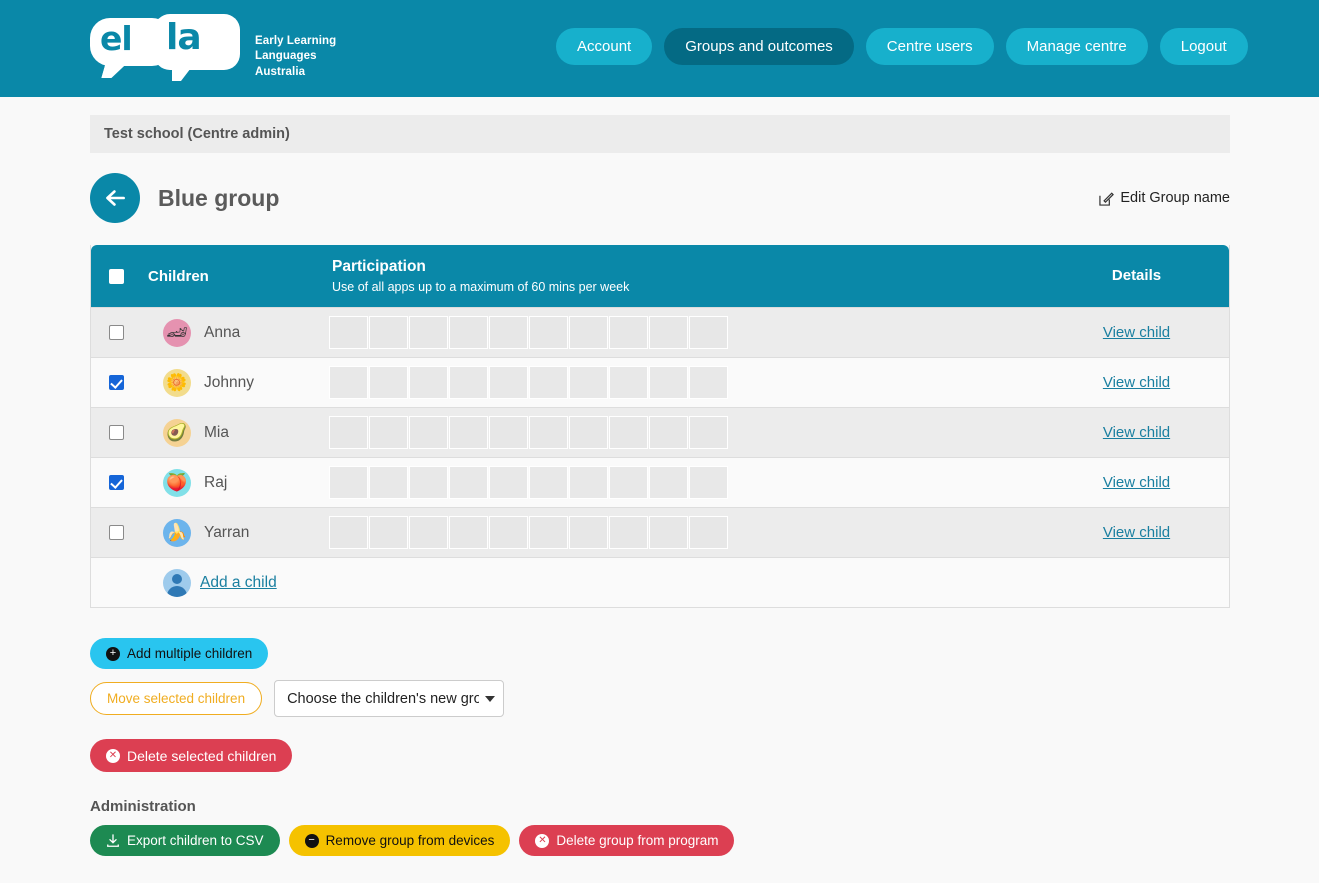 This screenshot has width=1319, height=883. I want to click on logo-bubble-2-text: la, so click(184, 37).